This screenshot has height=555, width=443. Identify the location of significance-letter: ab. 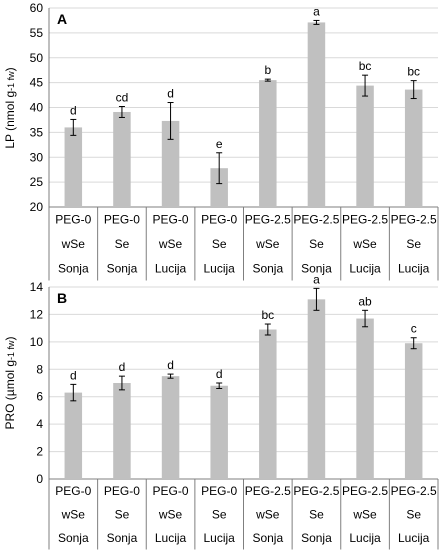
(365, 301).